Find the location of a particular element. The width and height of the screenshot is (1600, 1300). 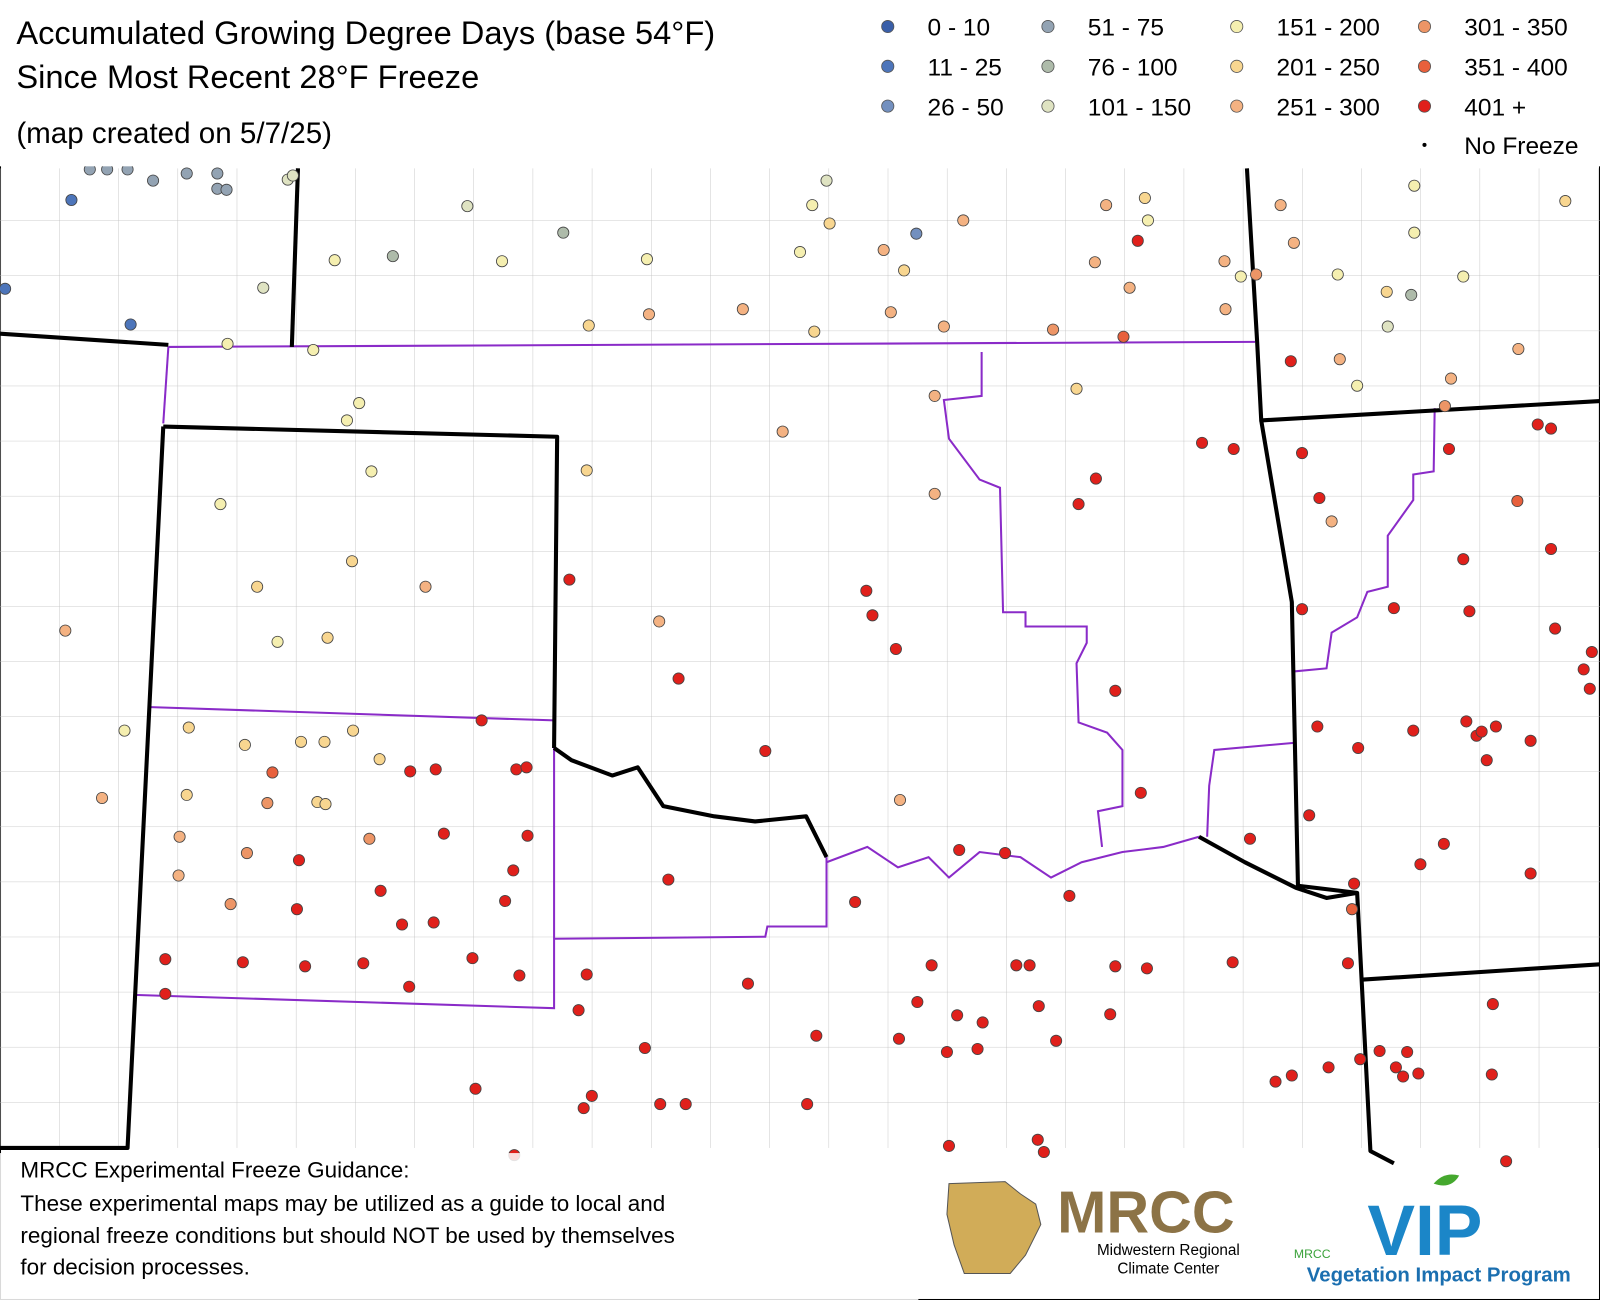

vip-small: MRCC is located at coordinates (1312, 1254).